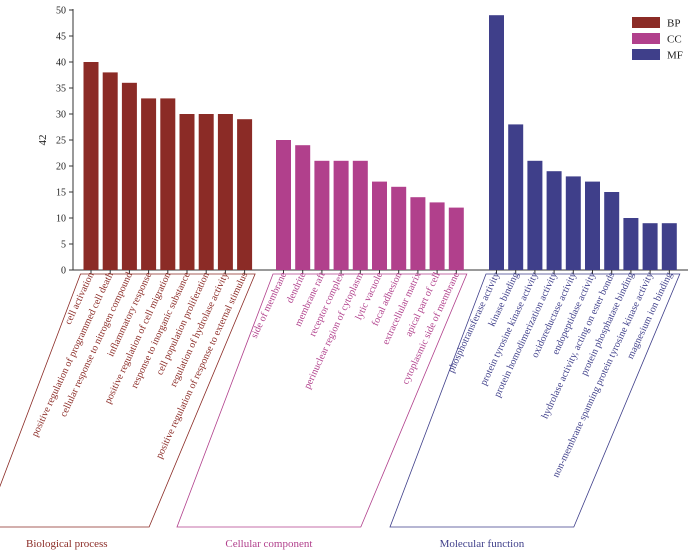 Image resolution: width=700 pixels, height=556 pixels. I want to click on legend-swatch-bp, so click(646, 22).